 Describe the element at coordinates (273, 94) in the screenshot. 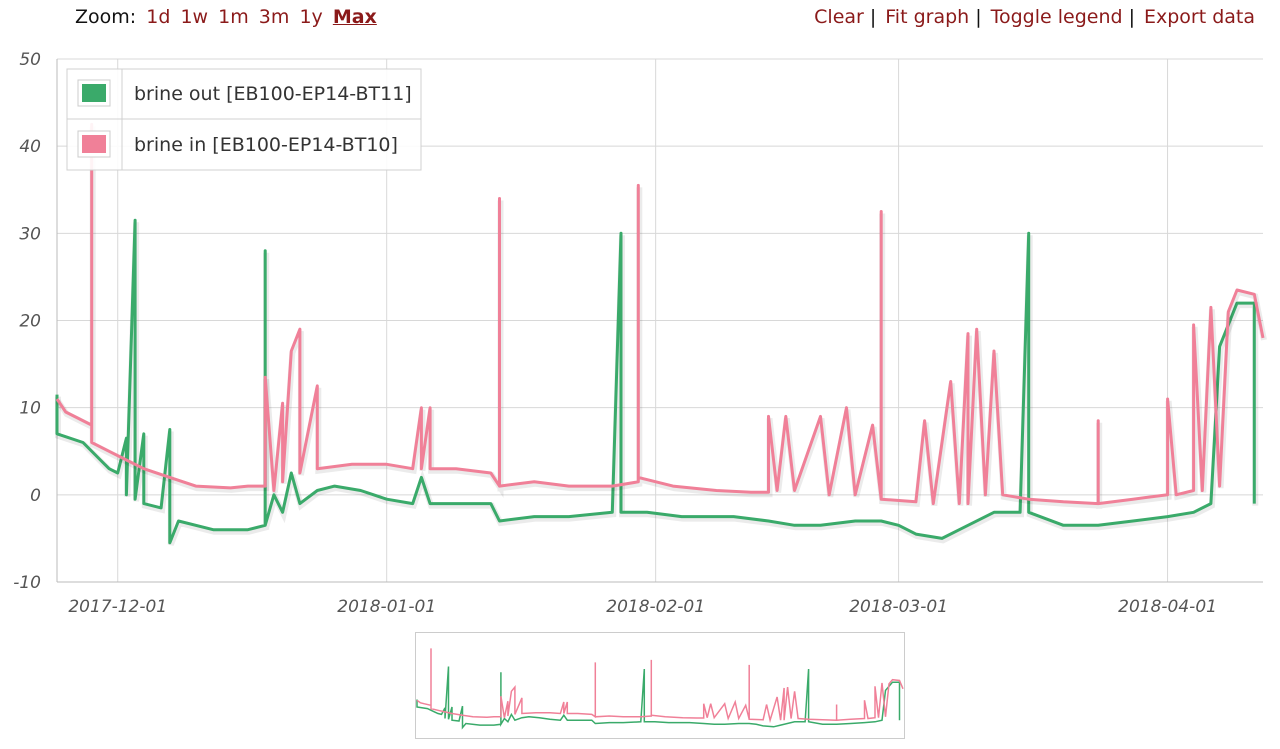

I see `brine-out-legend-label: brine out [EB100-EP14-BT11]` at that location.